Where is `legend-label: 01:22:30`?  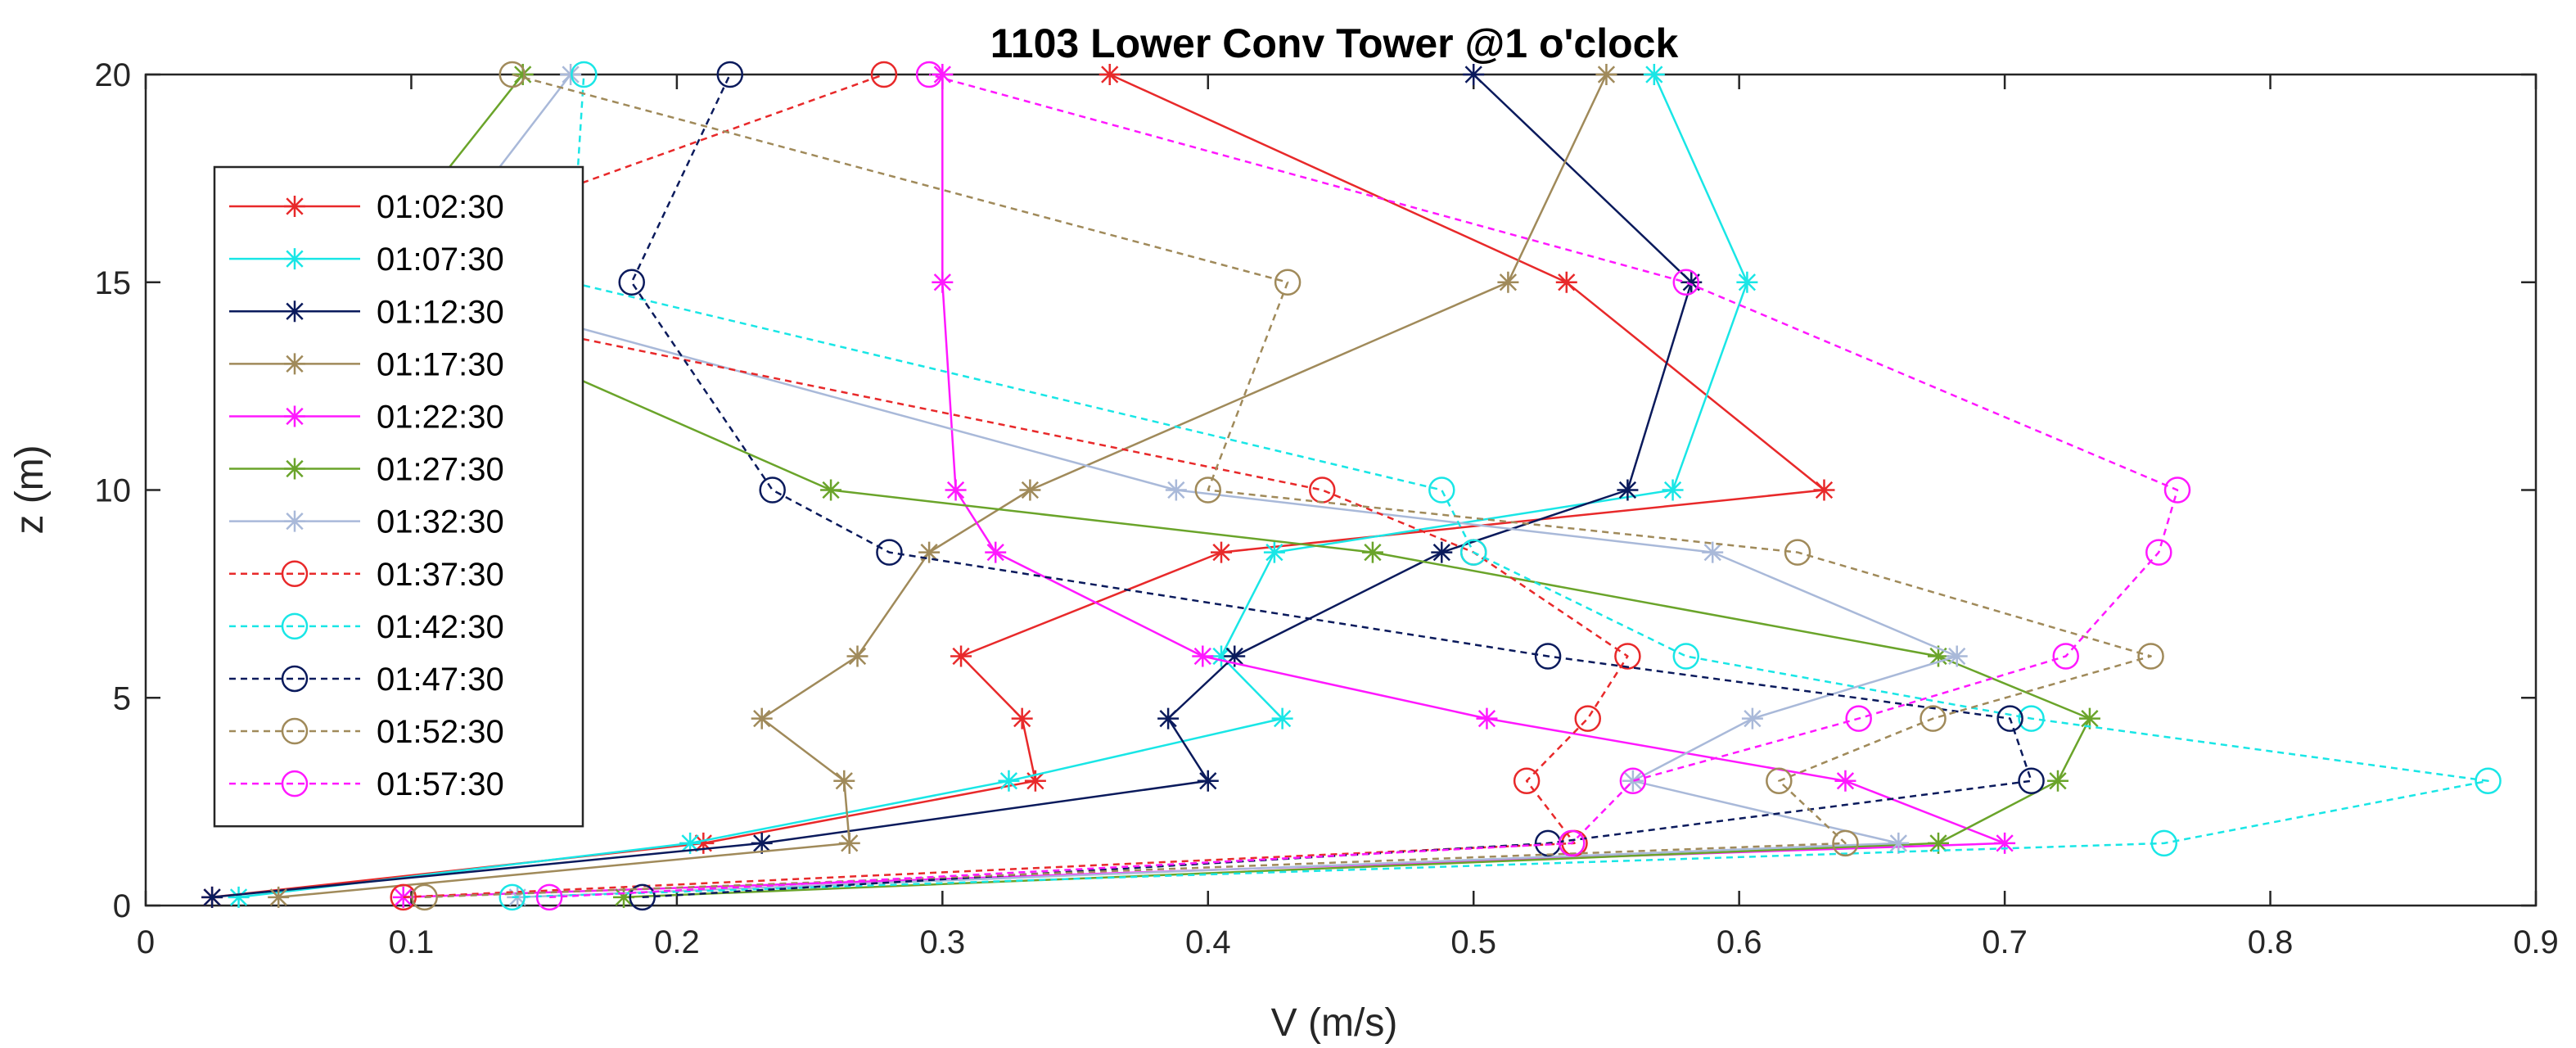 legend-label: 01:22:30 is located at coordinates (440, 417).